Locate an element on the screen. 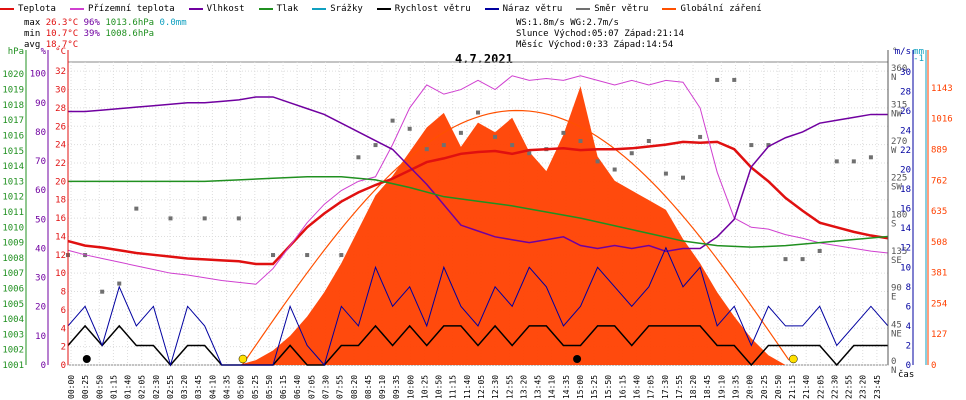  ms-axis-tick: 18 is located at coordinates (905, 190).